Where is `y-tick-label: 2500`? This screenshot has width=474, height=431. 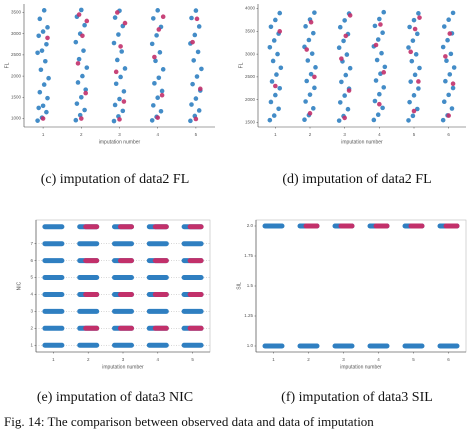
y-tick-label: 2500 is located at coordinates (250, 76).